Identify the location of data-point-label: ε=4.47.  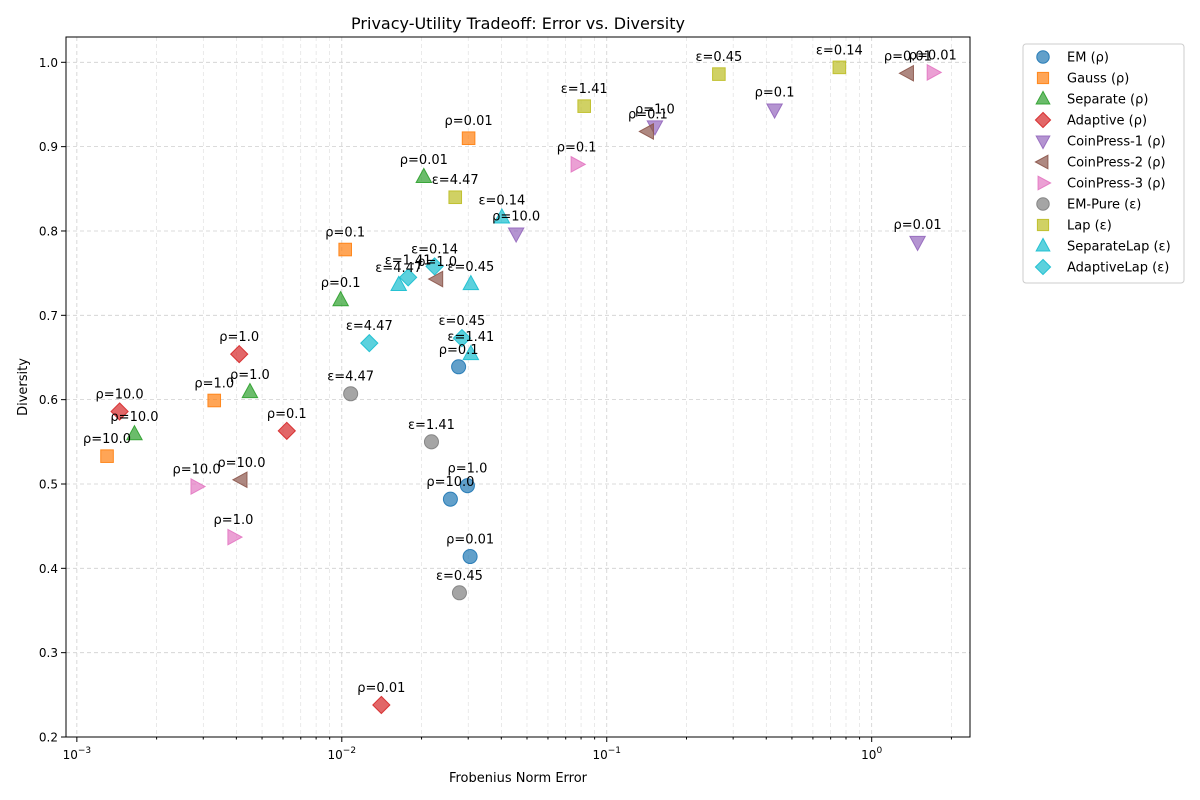
(455, 180).